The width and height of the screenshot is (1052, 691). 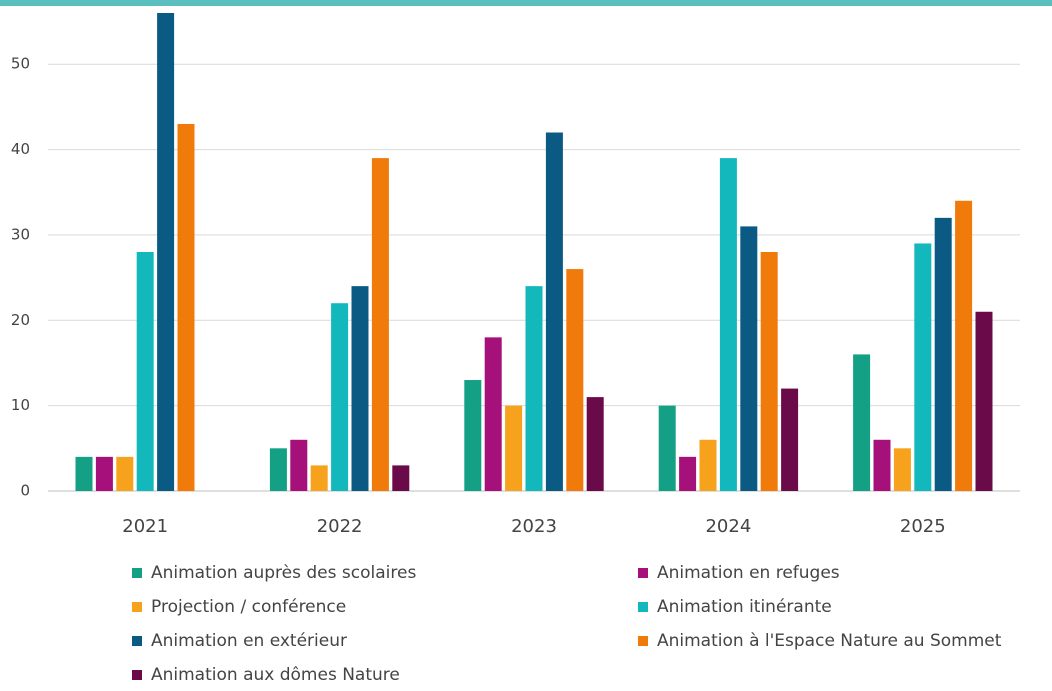 I want to click on x-tick-label: 2025, so click(x=923, y=526).